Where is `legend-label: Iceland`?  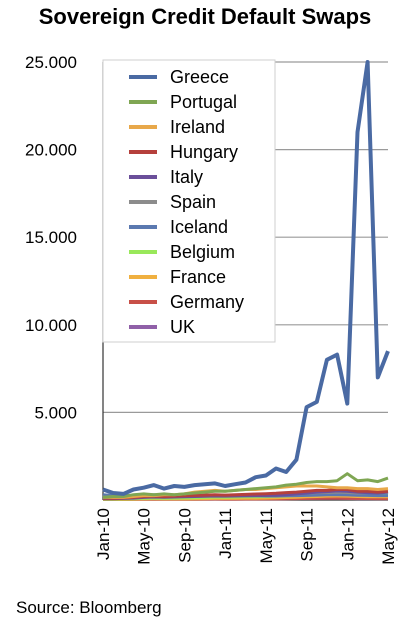 legend-label: Iceland is located at coordinates (199, 227).